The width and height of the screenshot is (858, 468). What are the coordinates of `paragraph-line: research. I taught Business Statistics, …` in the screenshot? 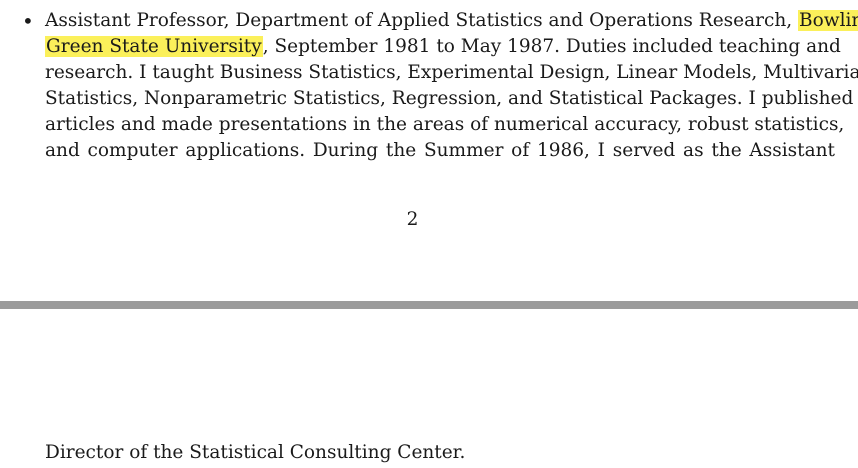 It's located at (451, 73).